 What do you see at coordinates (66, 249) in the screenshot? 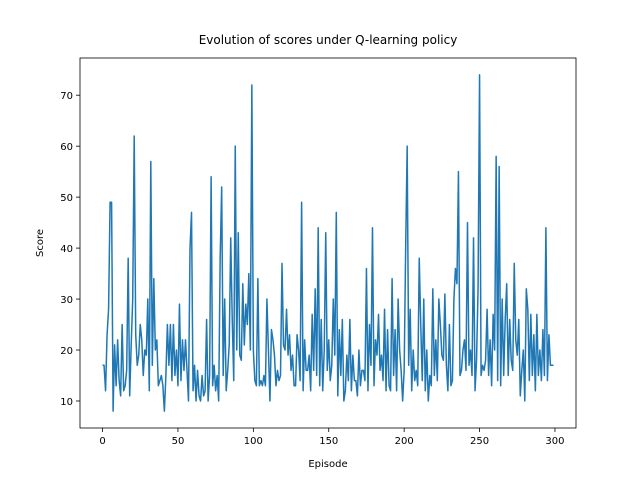
I see `y-tick-label: 40` at bounding box center [66, 249].